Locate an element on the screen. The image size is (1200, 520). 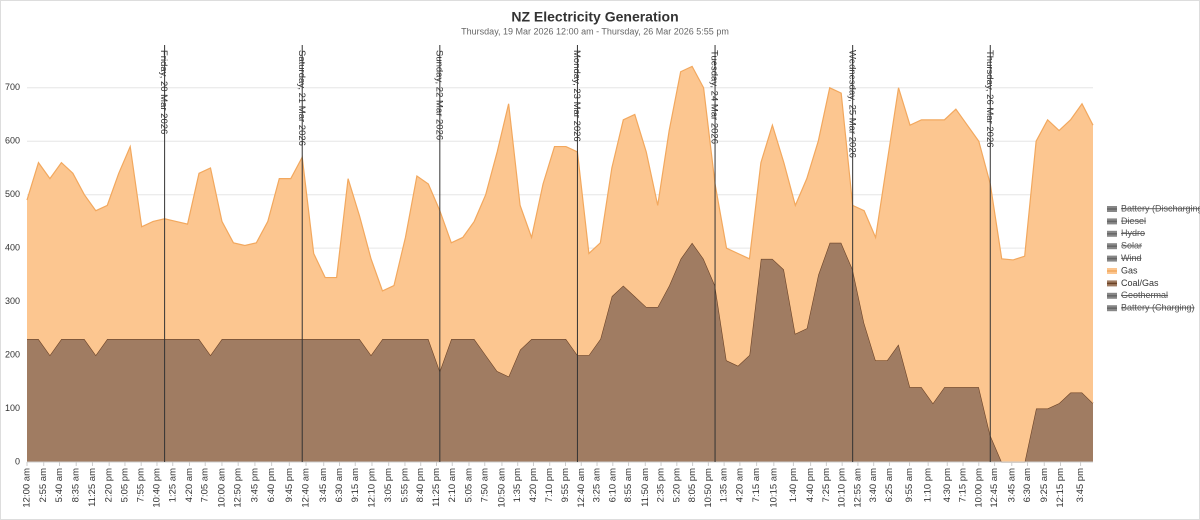
y-tick-label: 700 is located at coordinates (12, 87).